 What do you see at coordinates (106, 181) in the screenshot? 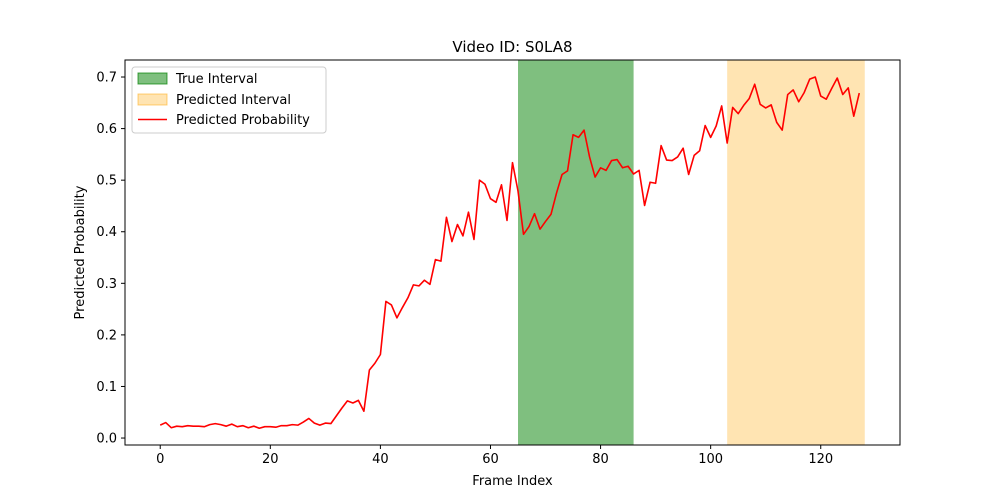
I see `y-tick-label: 0.5` at bounding box center [106, 181].